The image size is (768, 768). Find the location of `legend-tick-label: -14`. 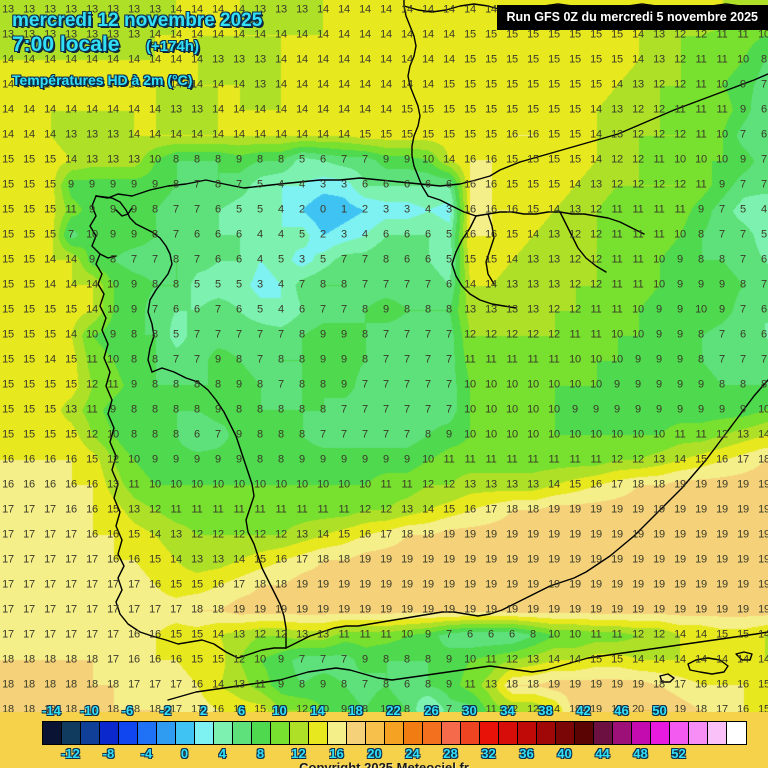

legend-tick-label: -14 is located at coordinates (51, 710).